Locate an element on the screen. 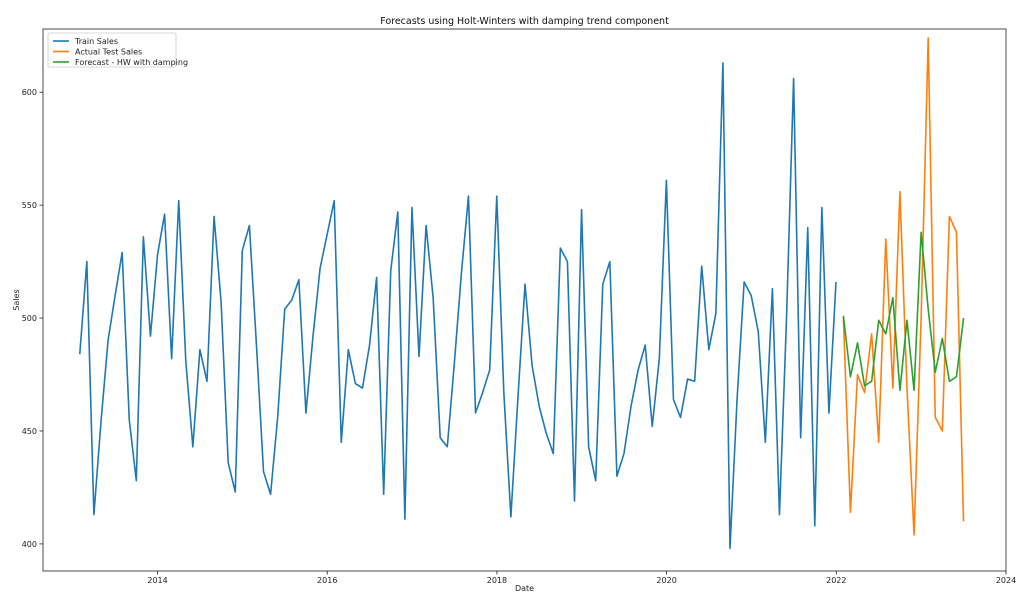 Image resolution: width=1024 pixels, height=605 pixels. x-tick-label: 2016 is located at coordinates (327, 580).